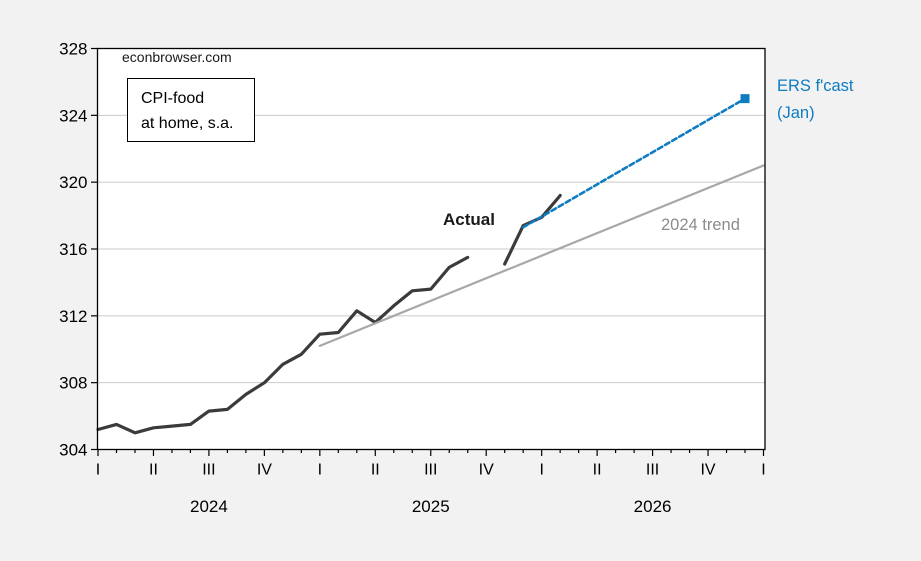 This screenshot has width=921, height=561. Describe the element at coordinates (73, 450) in the screenshot. I see `y-axis-label: 304` at that location.